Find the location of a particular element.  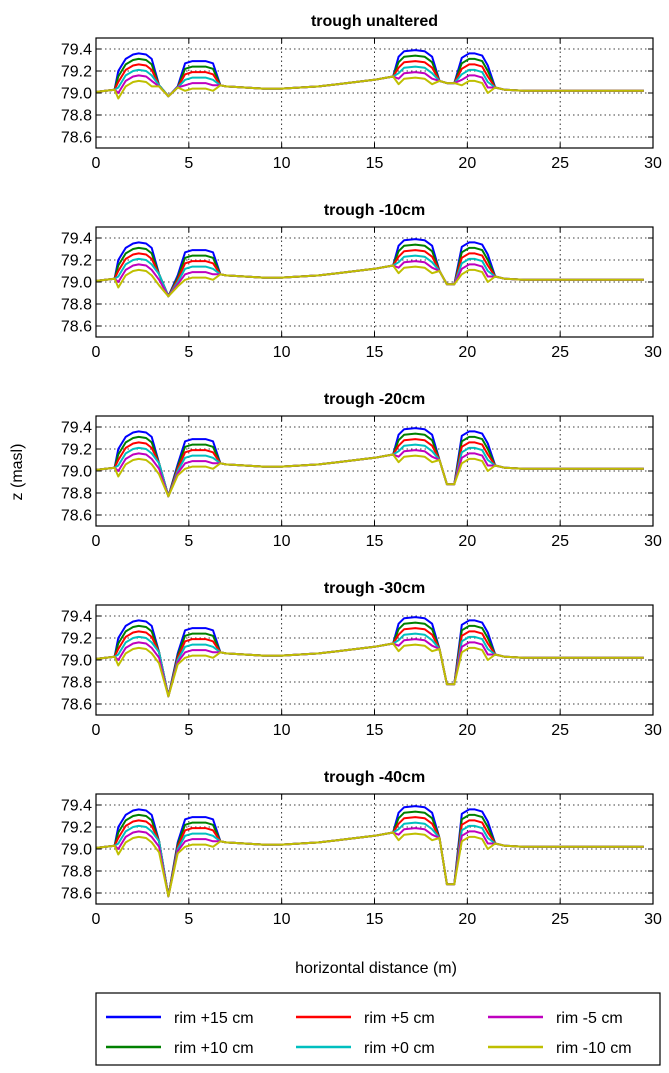

y-axis-label: z (masl) is located at coordinates (17, 472).